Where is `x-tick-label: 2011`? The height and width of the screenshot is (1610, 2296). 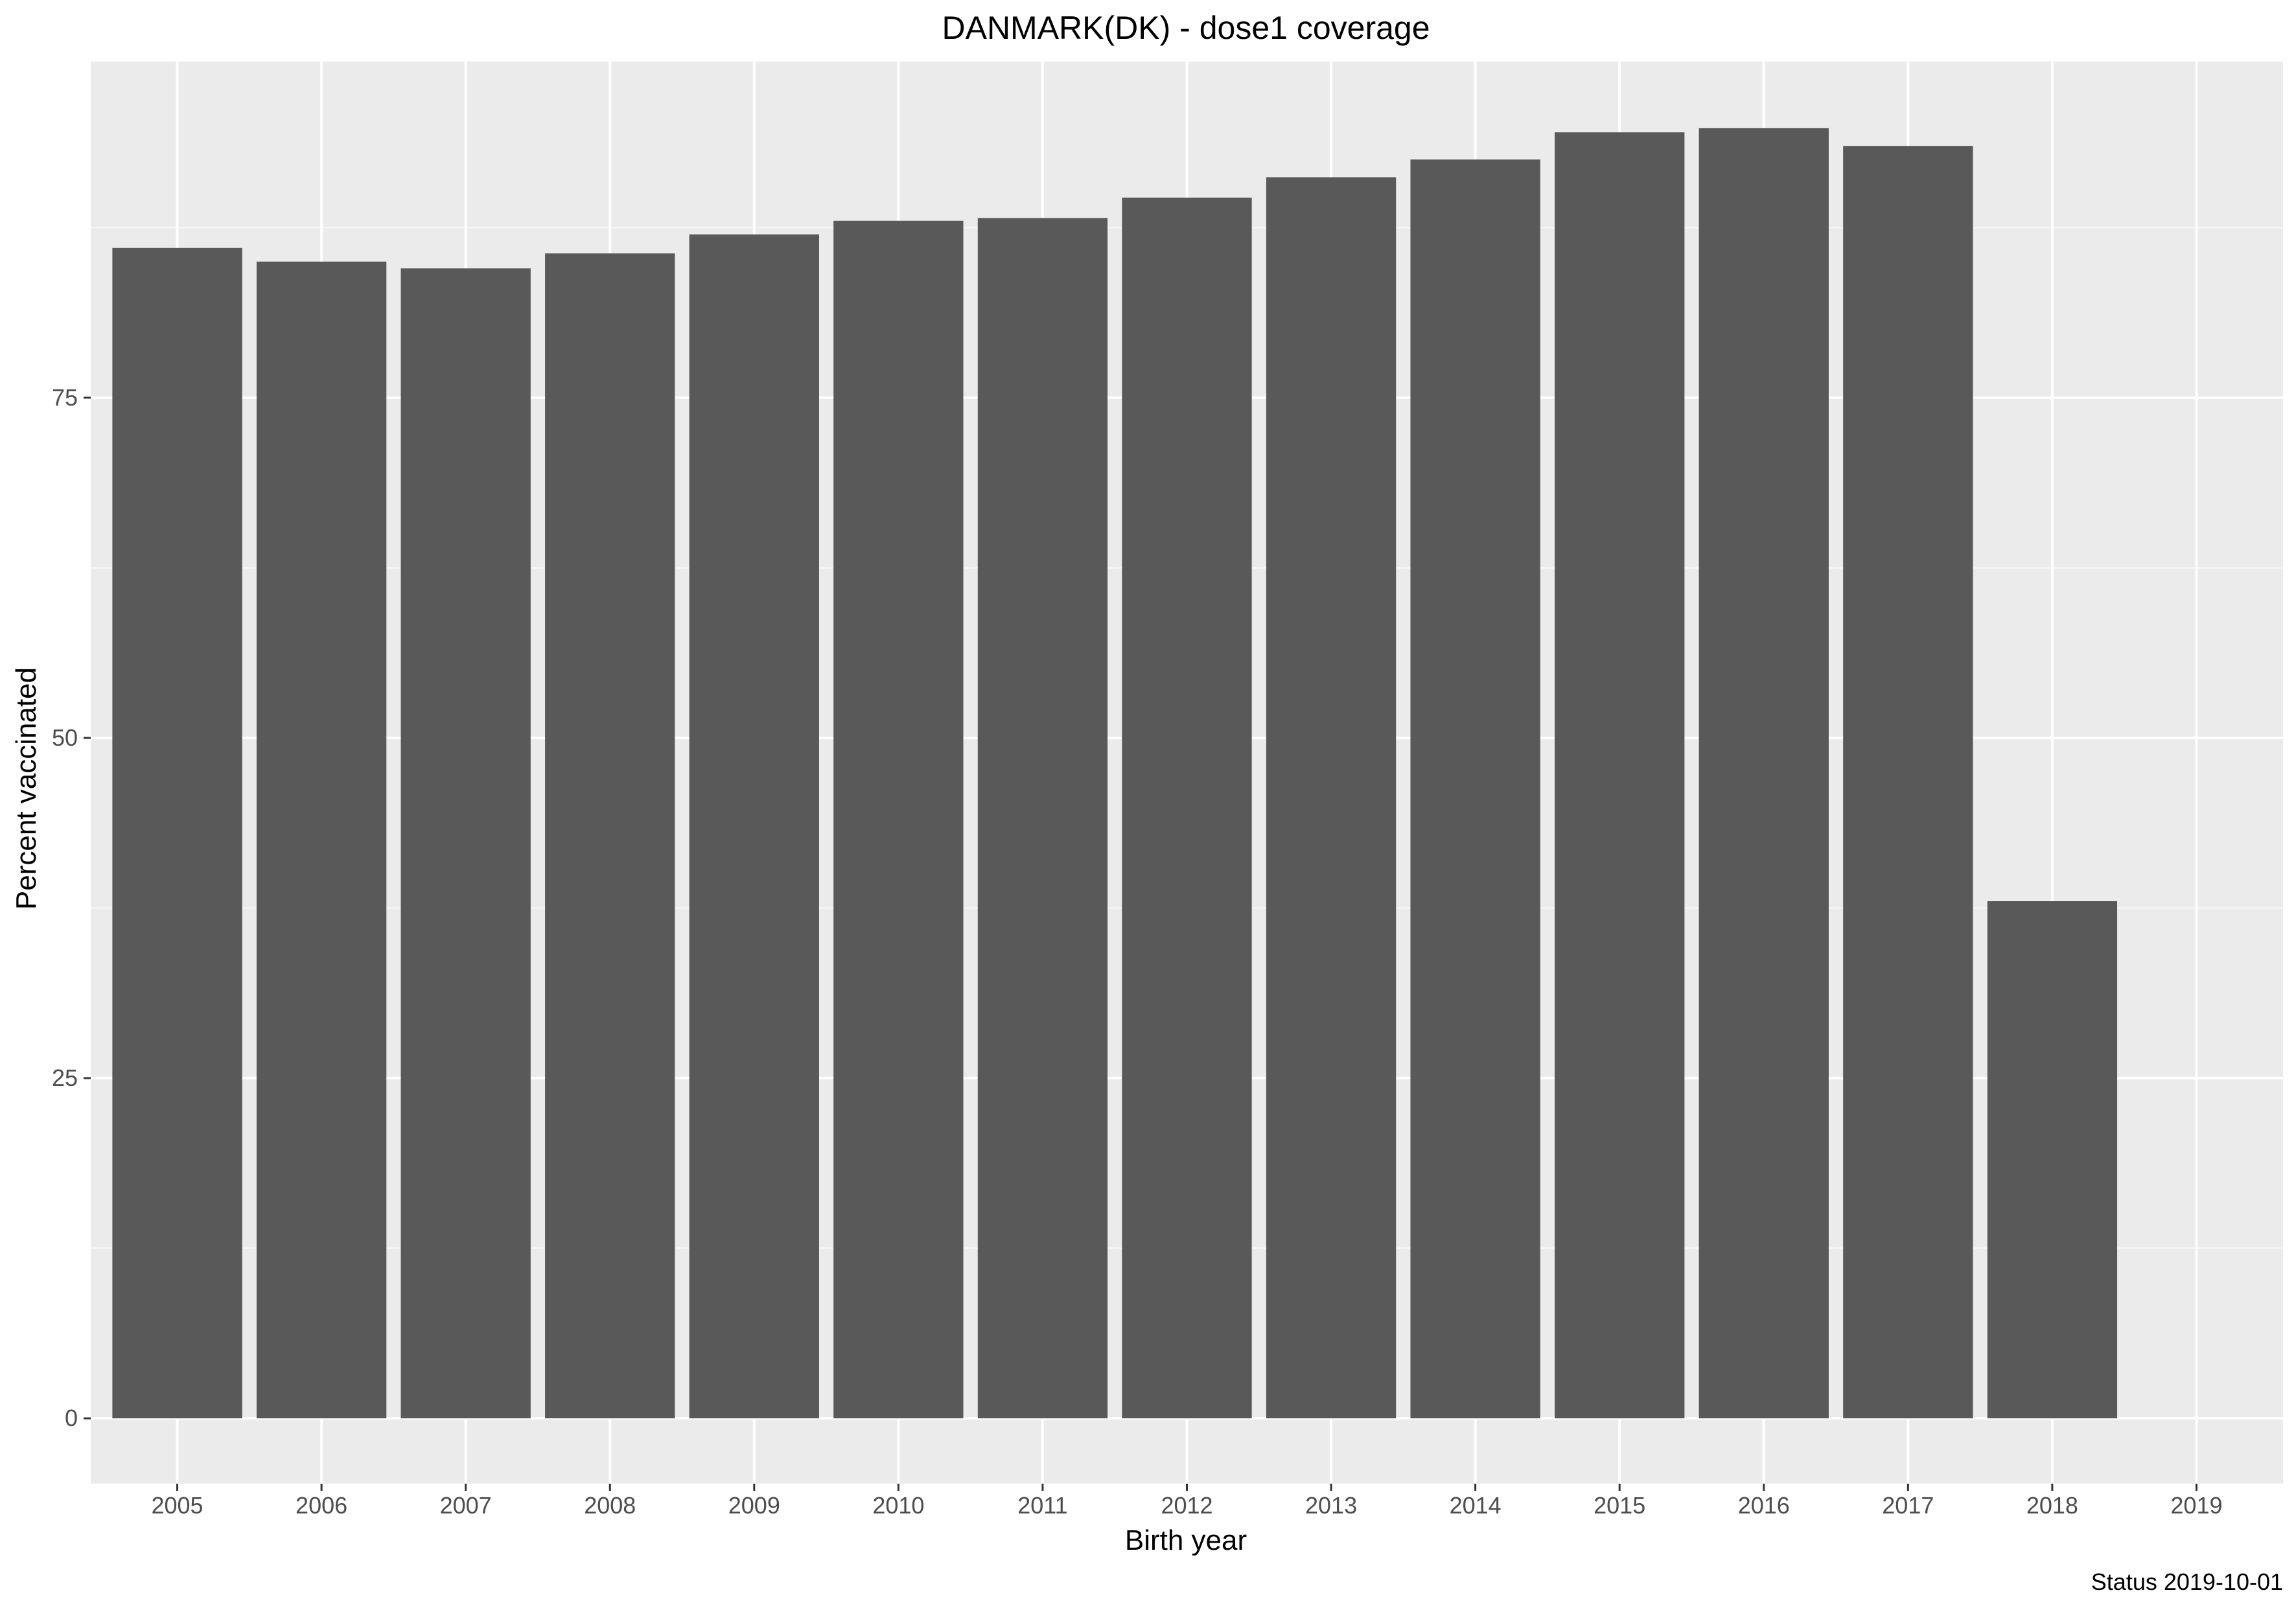 x-tick-label: 2011 is located at coordinates (1042, 1505).